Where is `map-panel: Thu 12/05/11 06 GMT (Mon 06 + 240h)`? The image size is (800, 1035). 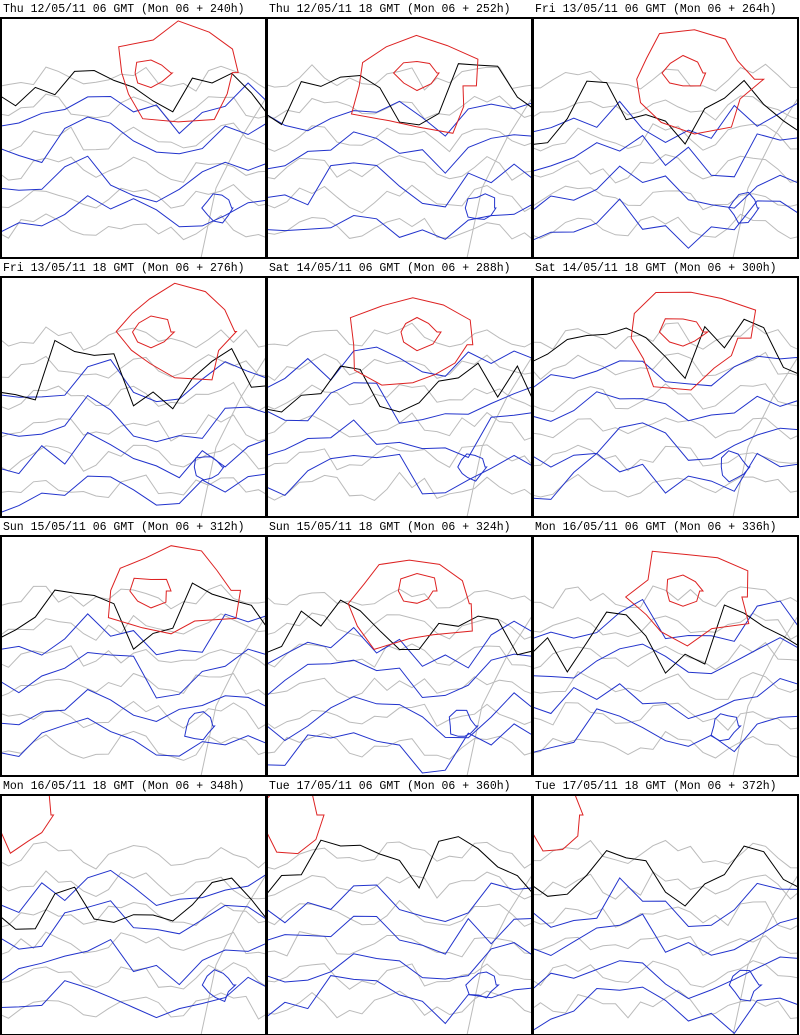 map-panel: Thu 12/05/11 06 GMT (Mon 06 + 240h) is located at coordinates (133, 131).